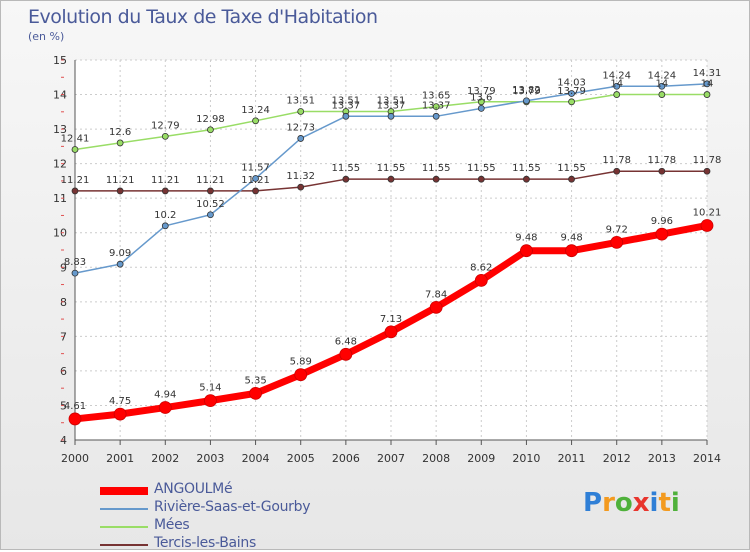 This screenshot has height=552, width=750. Describe the element at coordinates (75, 406) in the screenshot. I see `data-label: 4.61` at that location.